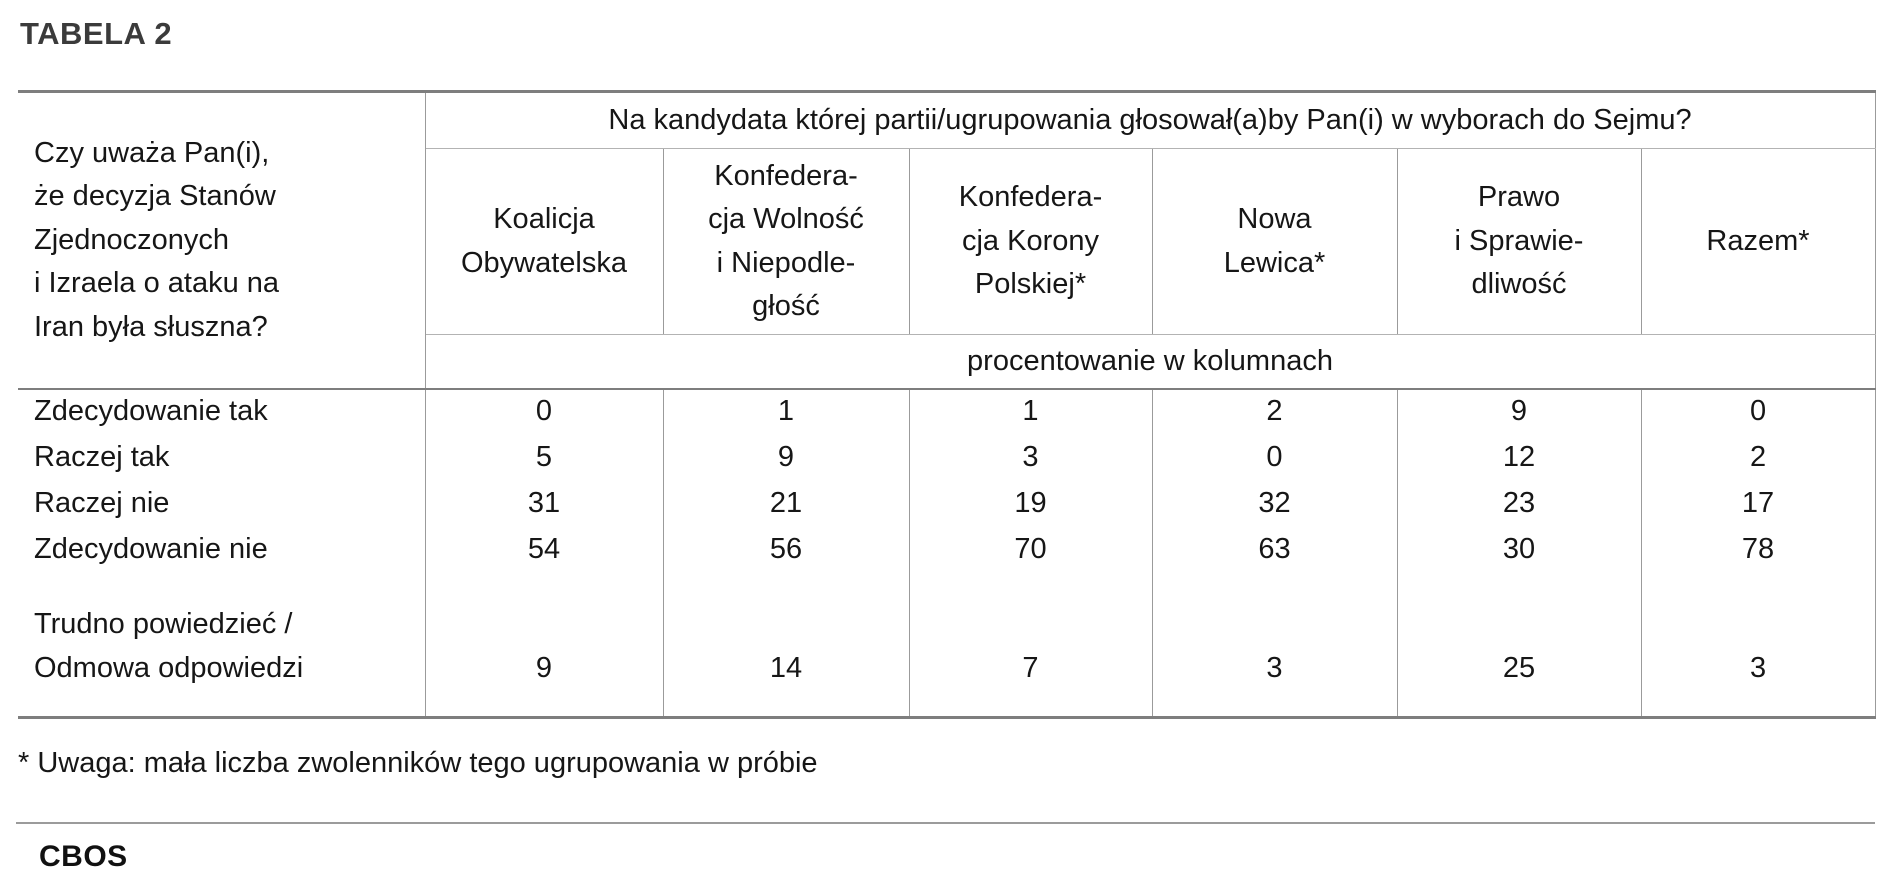 This screenshot has height=889, width=1891. I want to click on header-row-unit: procentowanie w kolumnach, so click(947, 362).